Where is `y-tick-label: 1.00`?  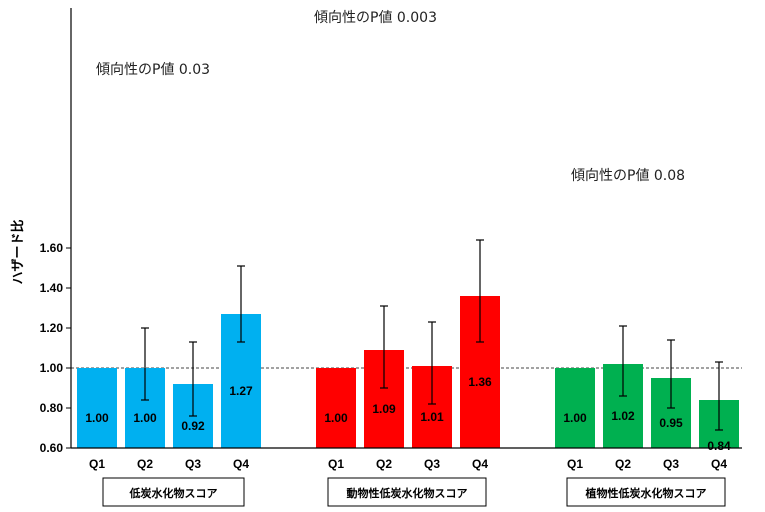 y-tick-label: 1.00 is located at coordinates (52, 368).